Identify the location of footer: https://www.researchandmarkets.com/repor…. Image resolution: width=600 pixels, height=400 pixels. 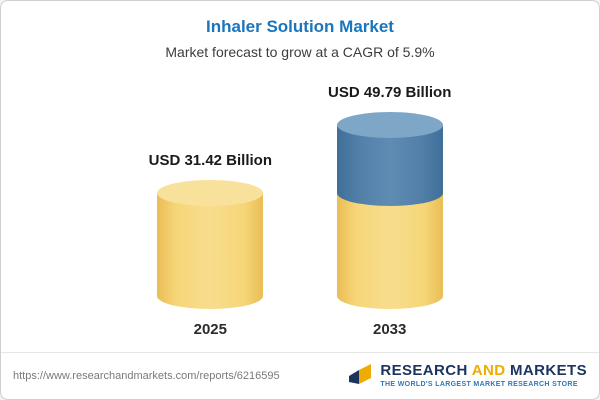
(300, 375).